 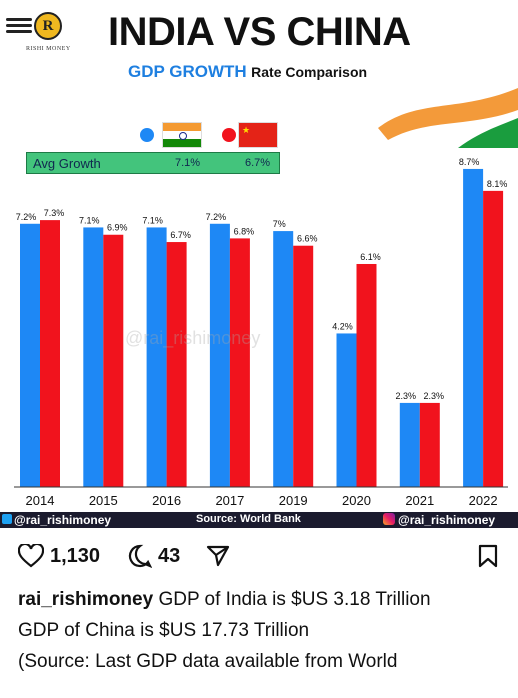 I want to click on x-tick-label-2015: 2015, so click(x=103, y=500).